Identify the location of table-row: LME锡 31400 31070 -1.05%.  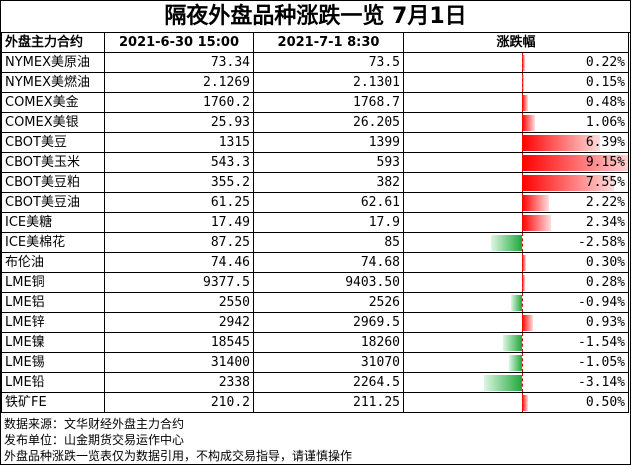
(315, 362).